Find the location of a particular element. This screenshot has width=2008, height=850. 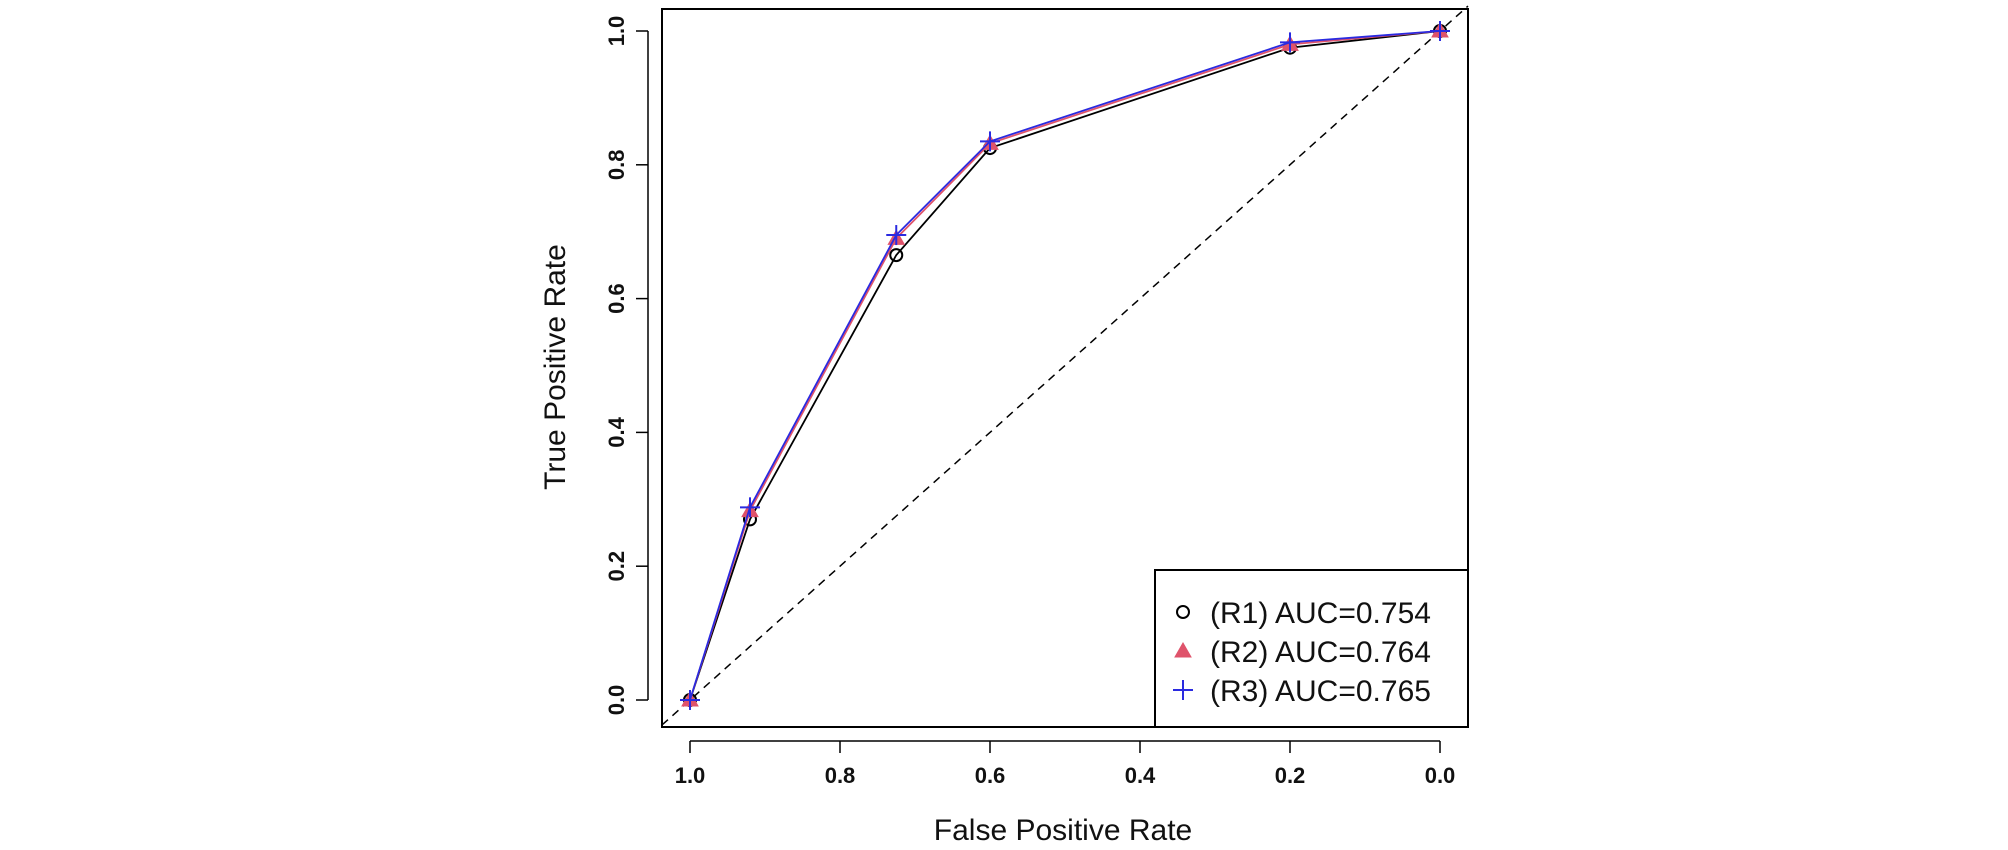

x-axis: 1.0 0.8 0.6 0.4 0.2 0.0 is located at coordinates (1065, 764).